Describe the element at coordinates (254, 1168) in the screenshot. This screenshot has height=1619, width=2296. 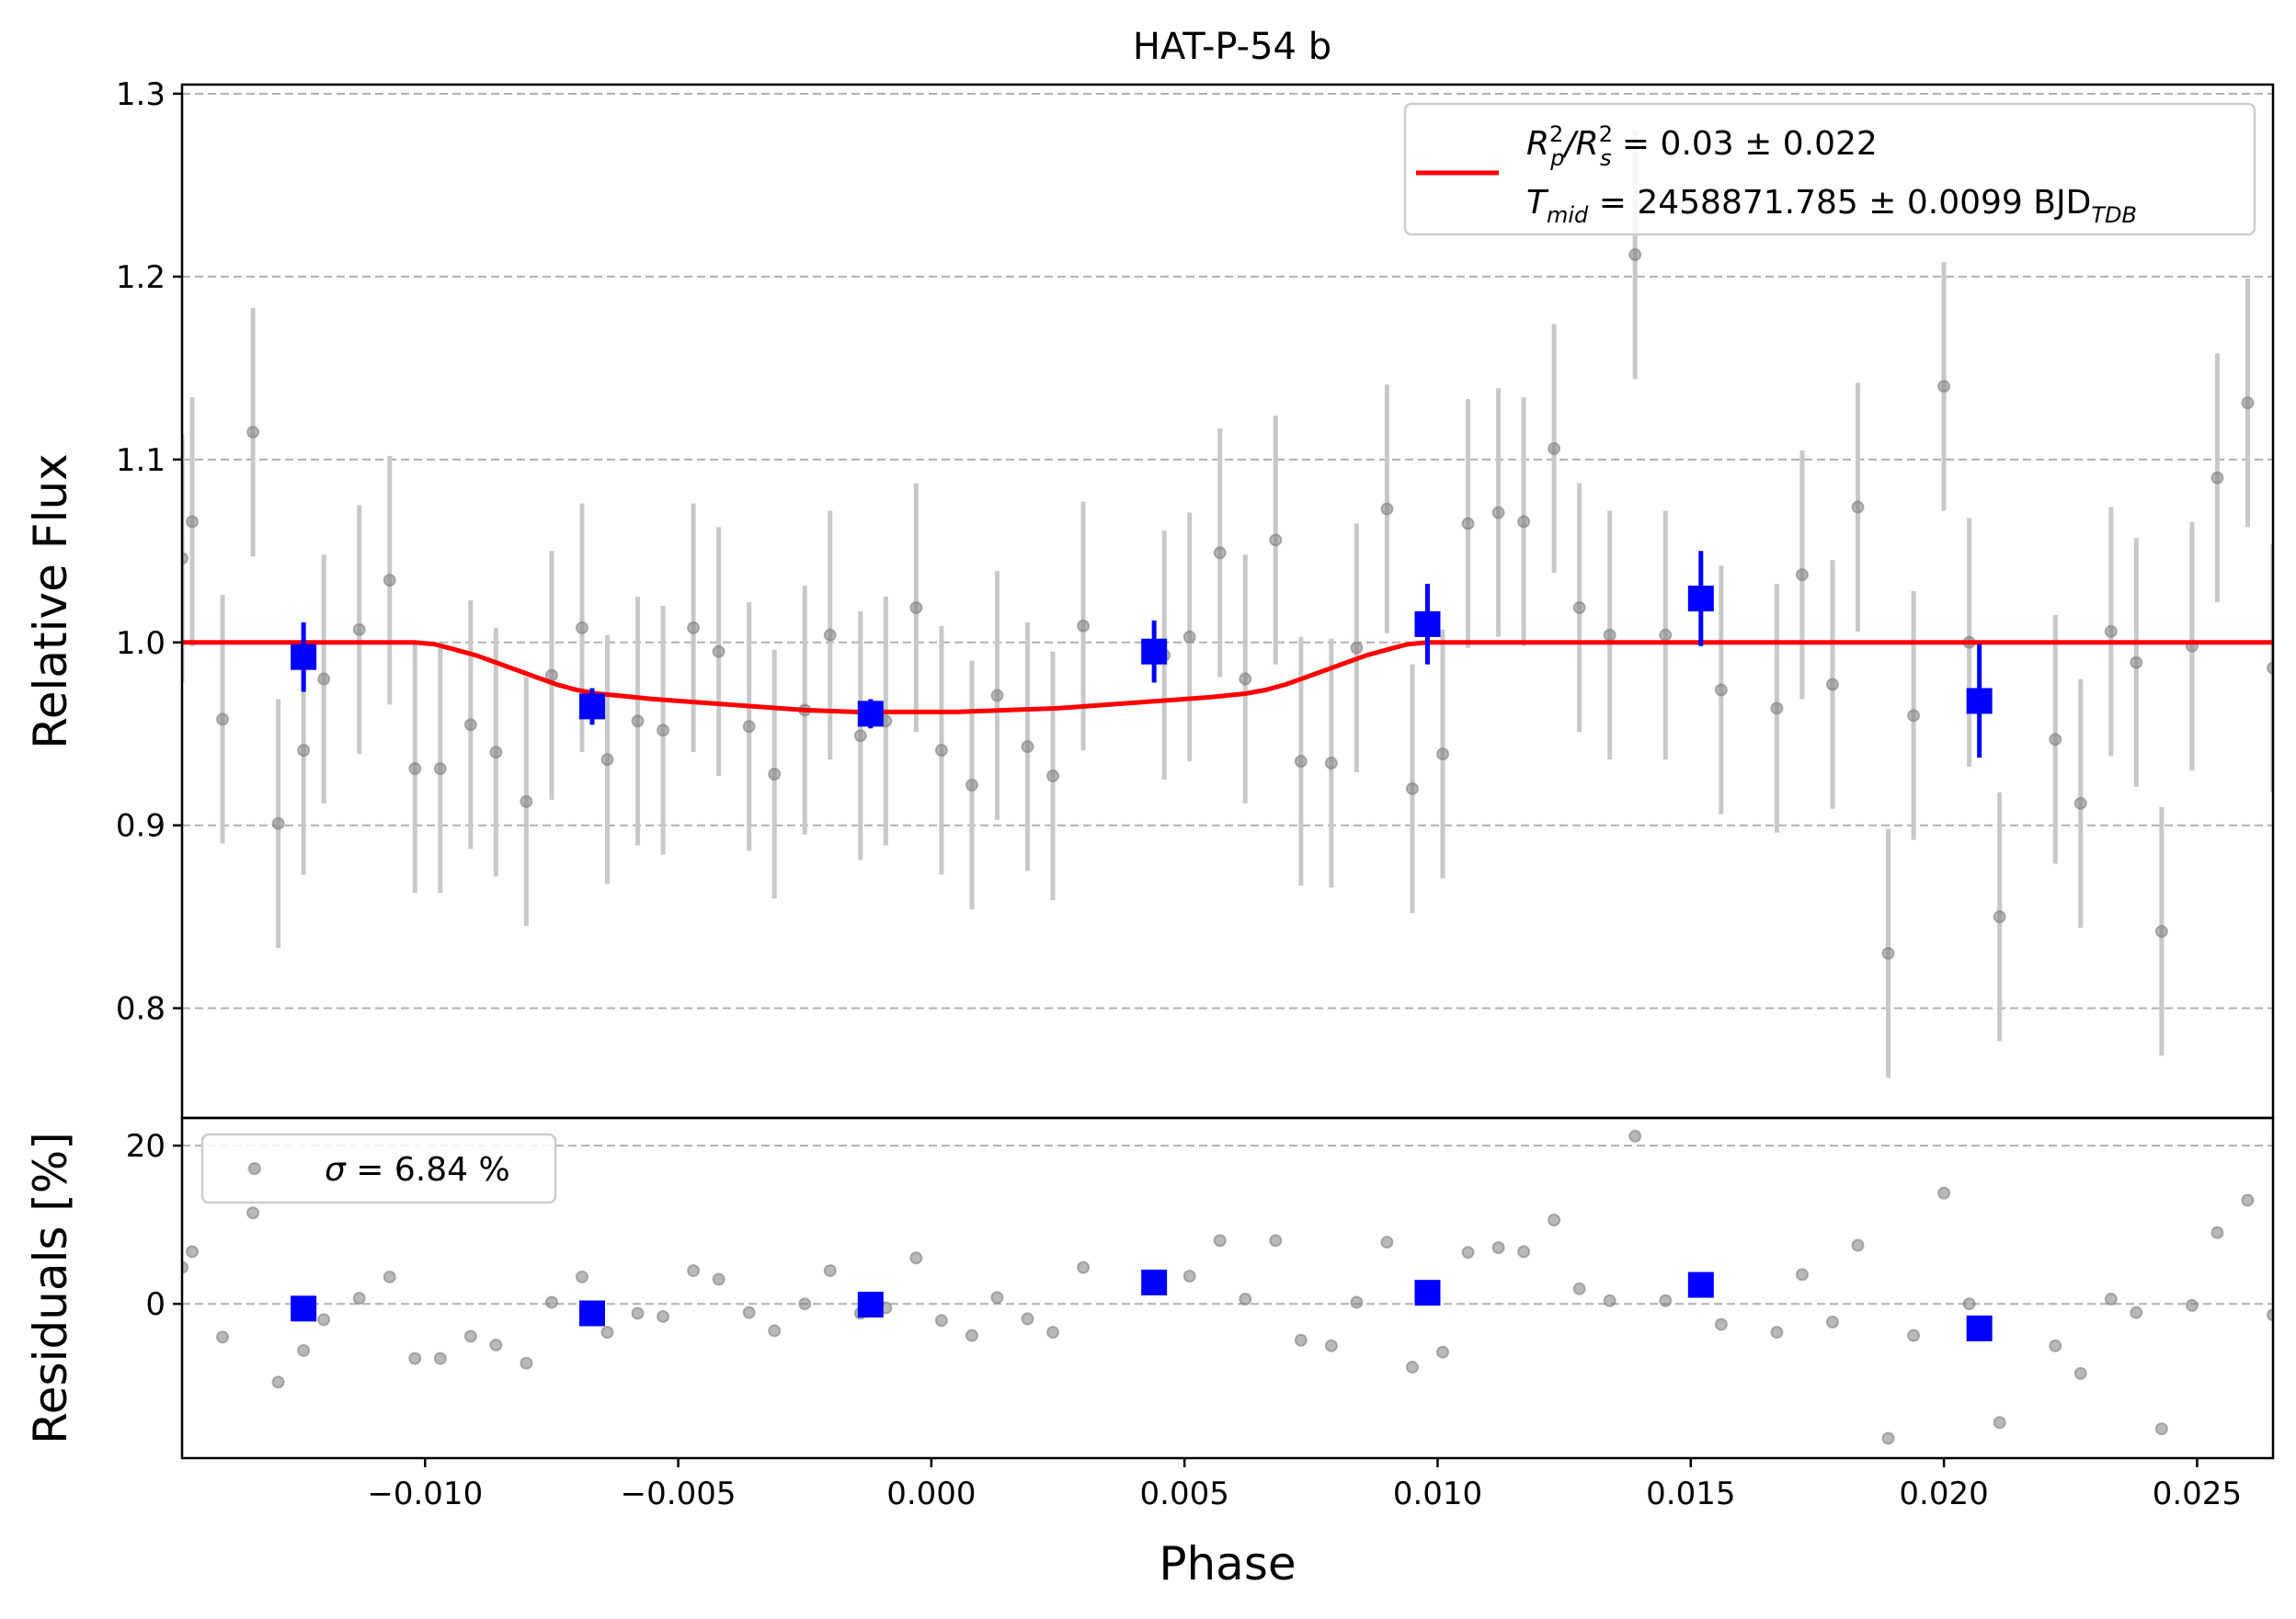
I see `legend-residual-swatch` at that location.